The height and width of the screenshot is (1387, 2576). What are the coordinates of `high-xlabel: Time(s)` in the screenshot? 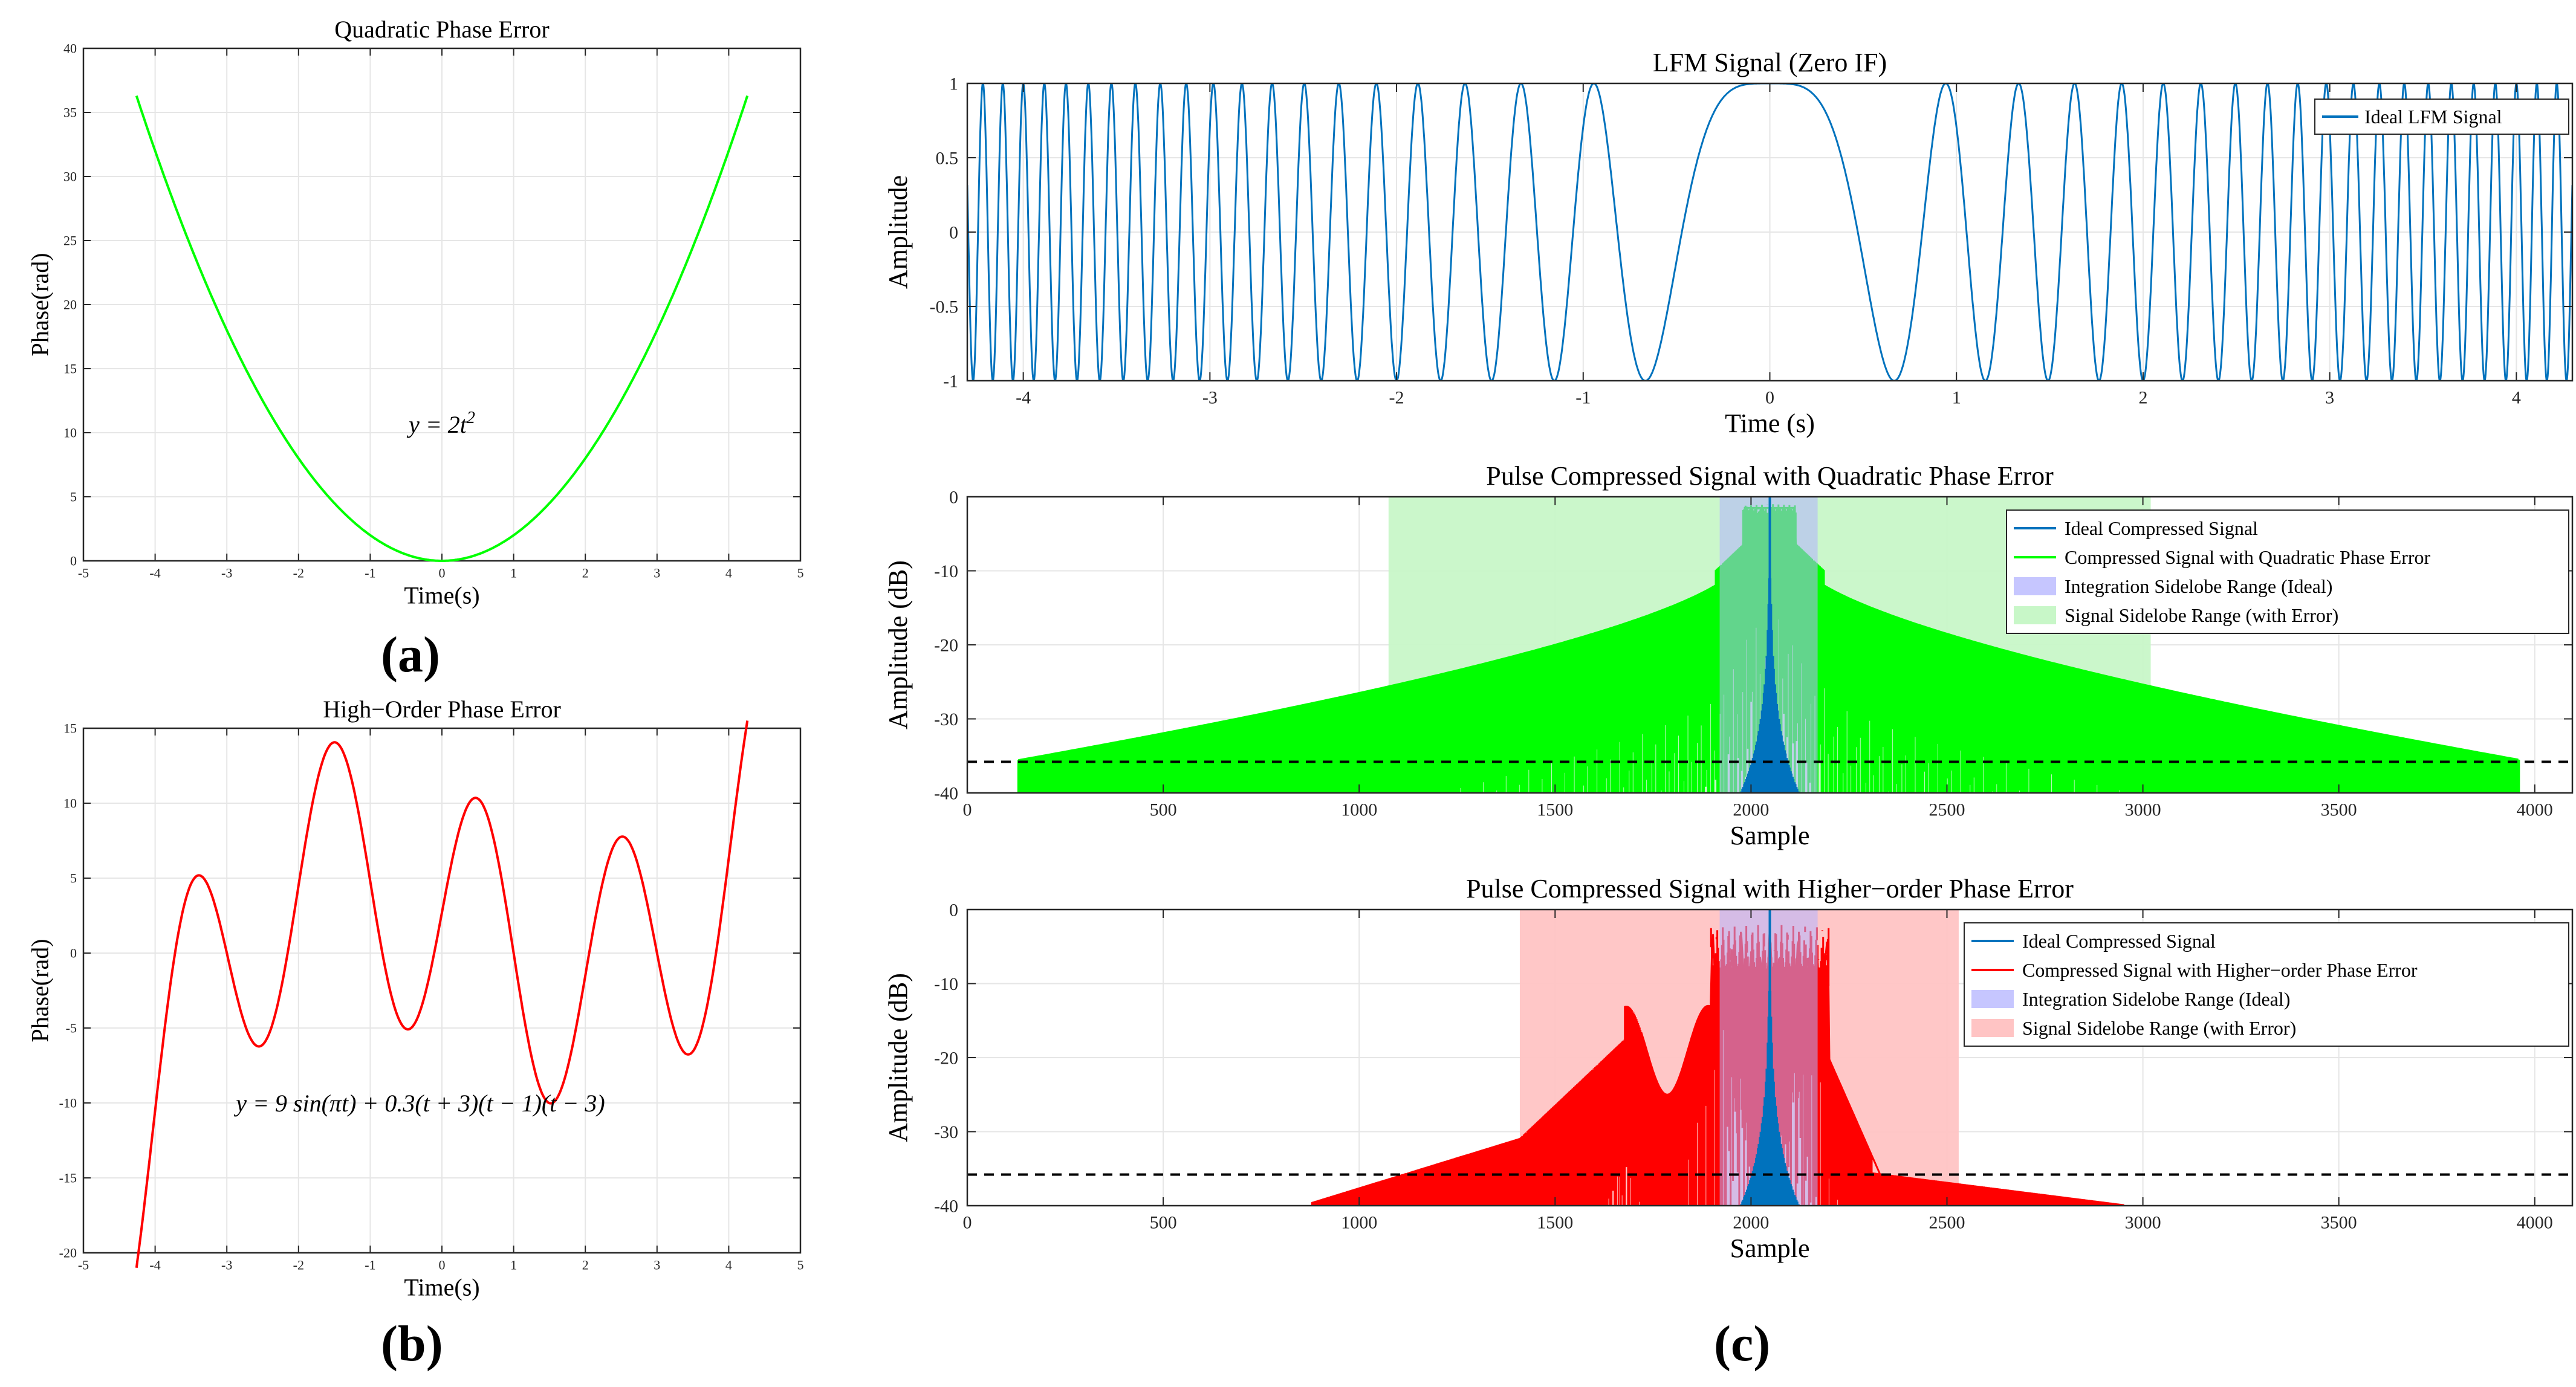 It's located at (442, 1287).